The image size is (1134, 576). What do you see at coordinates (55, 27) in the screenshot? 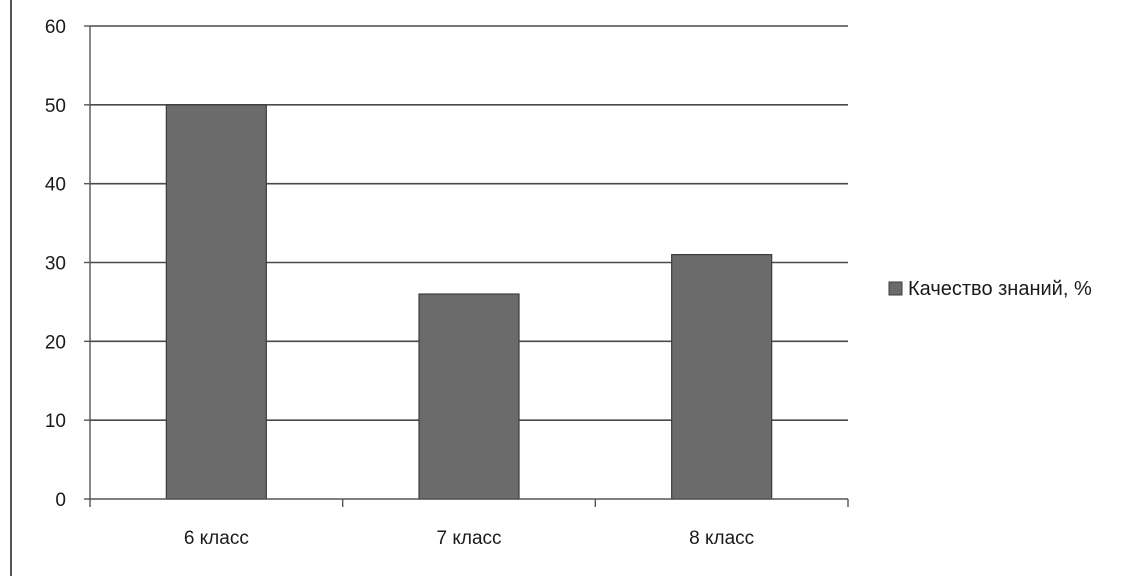
I see `y-tick-label: 60` at bounding box center [55, 27].